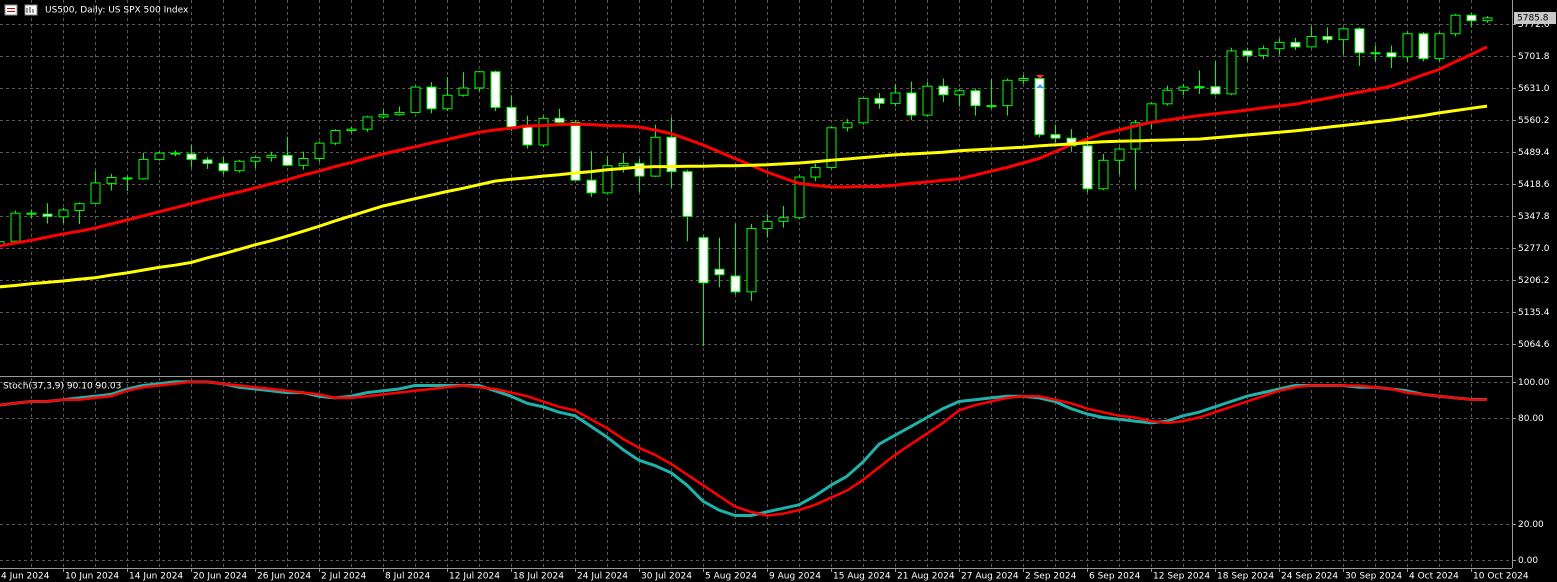 This screenshot has width=1557, height=582. What do you see at coordinates (926, 577) in the screenshot?
I see `x-tick-label: 21 Aug 2024` at bounding box center [926, 577].